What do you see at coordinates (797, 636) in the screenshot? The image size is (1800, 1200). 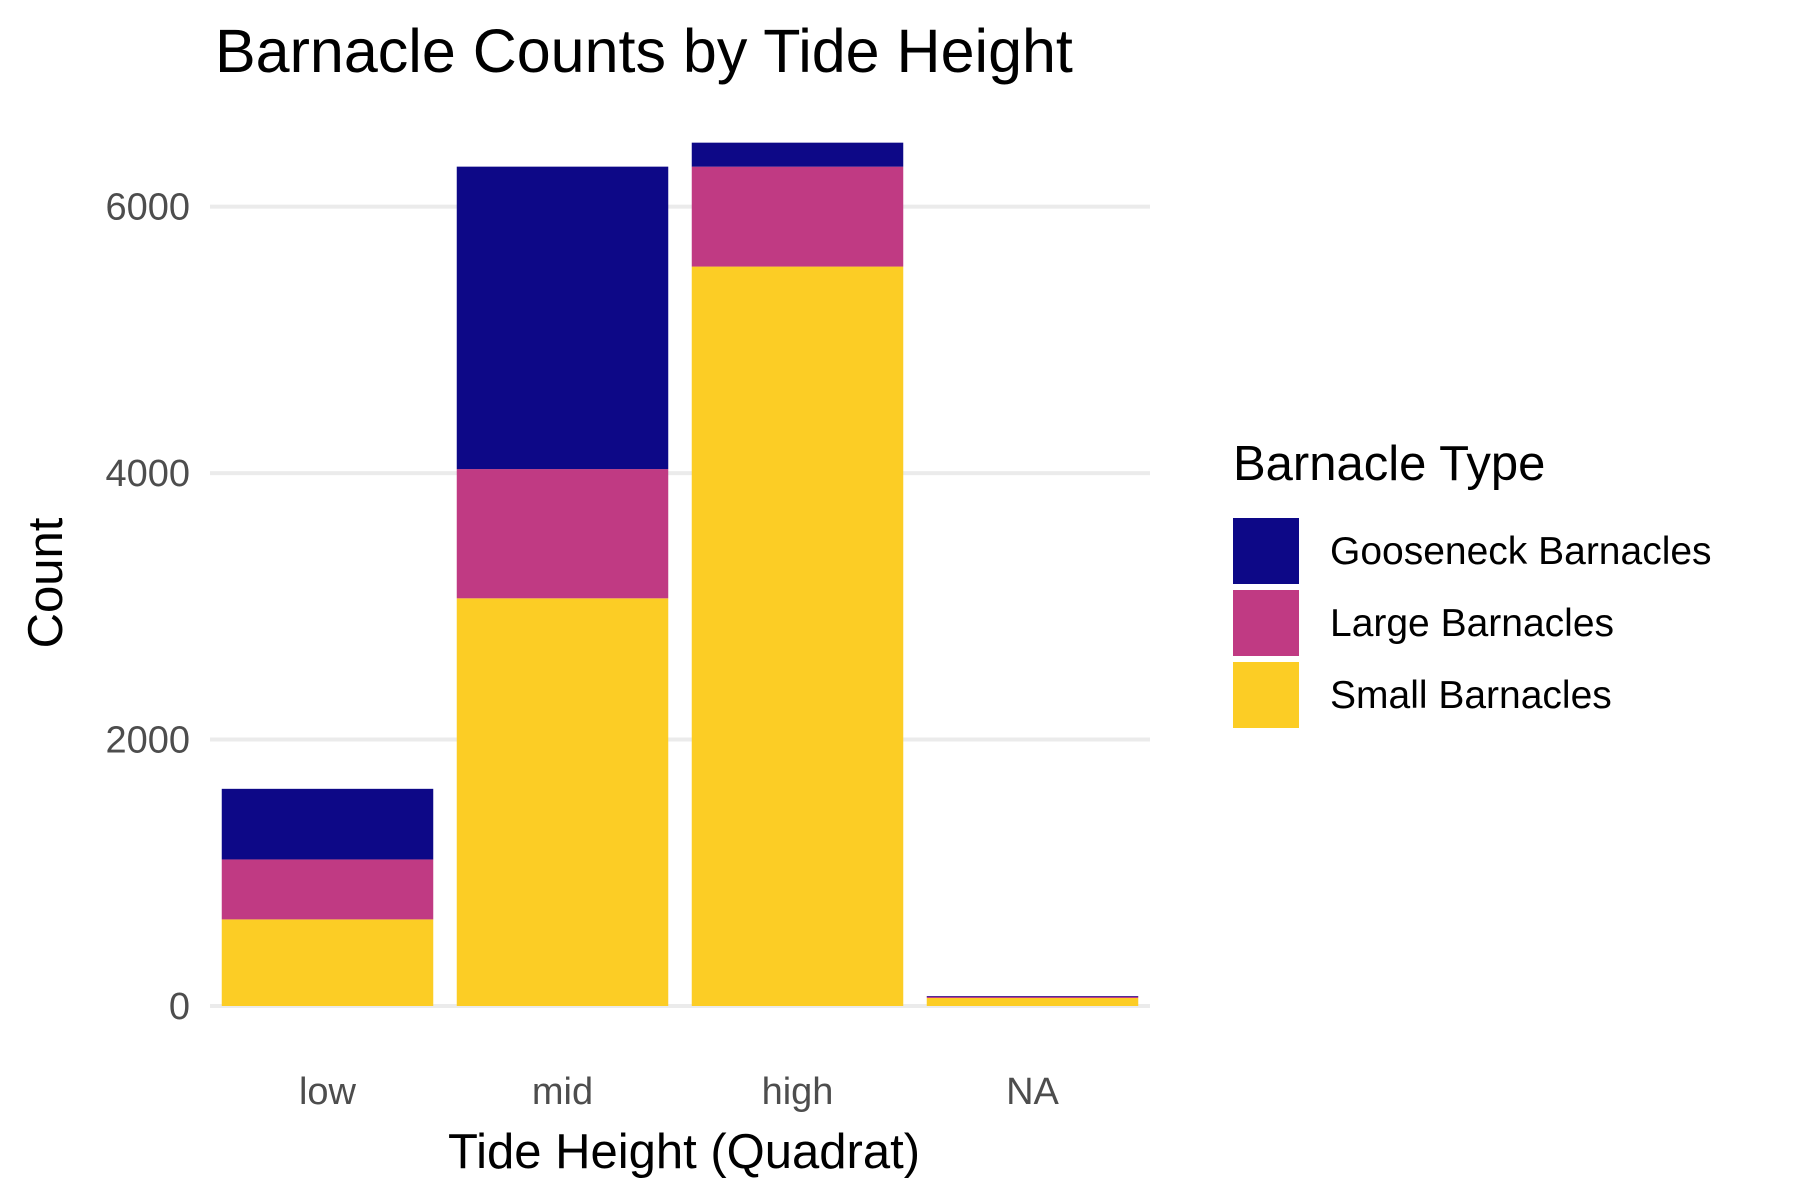 I see `bar-small-barnacles-high` at bounding box center [797, 636].